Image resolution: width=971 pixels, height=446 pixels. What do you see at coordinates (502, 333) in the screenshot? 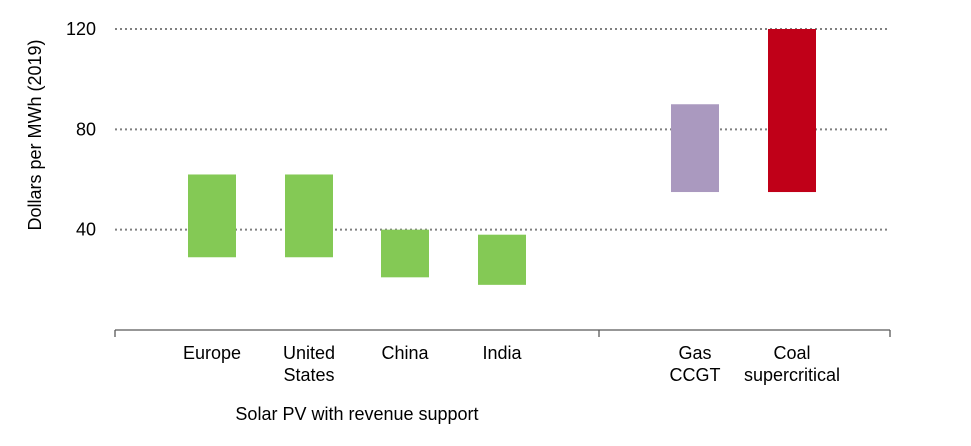
I see `x-axis` at bounding box center [502, 333].